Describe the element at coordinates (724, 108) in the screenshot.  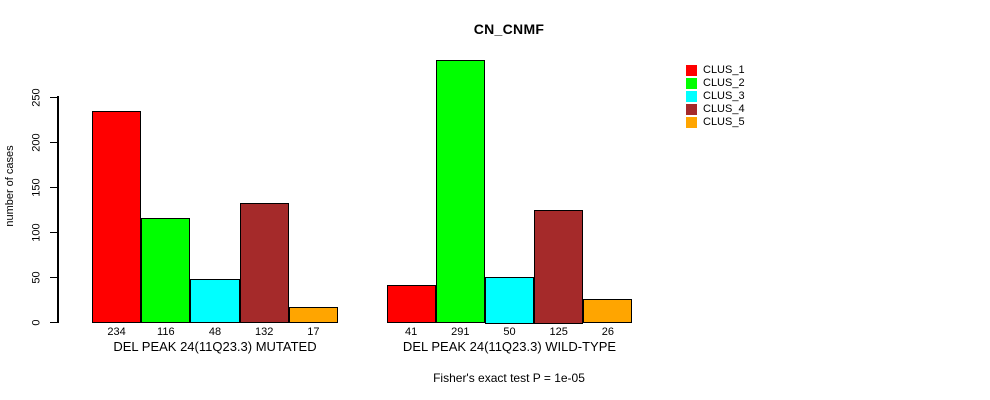
I see `legend-item-label: CLUS_4` at that location.